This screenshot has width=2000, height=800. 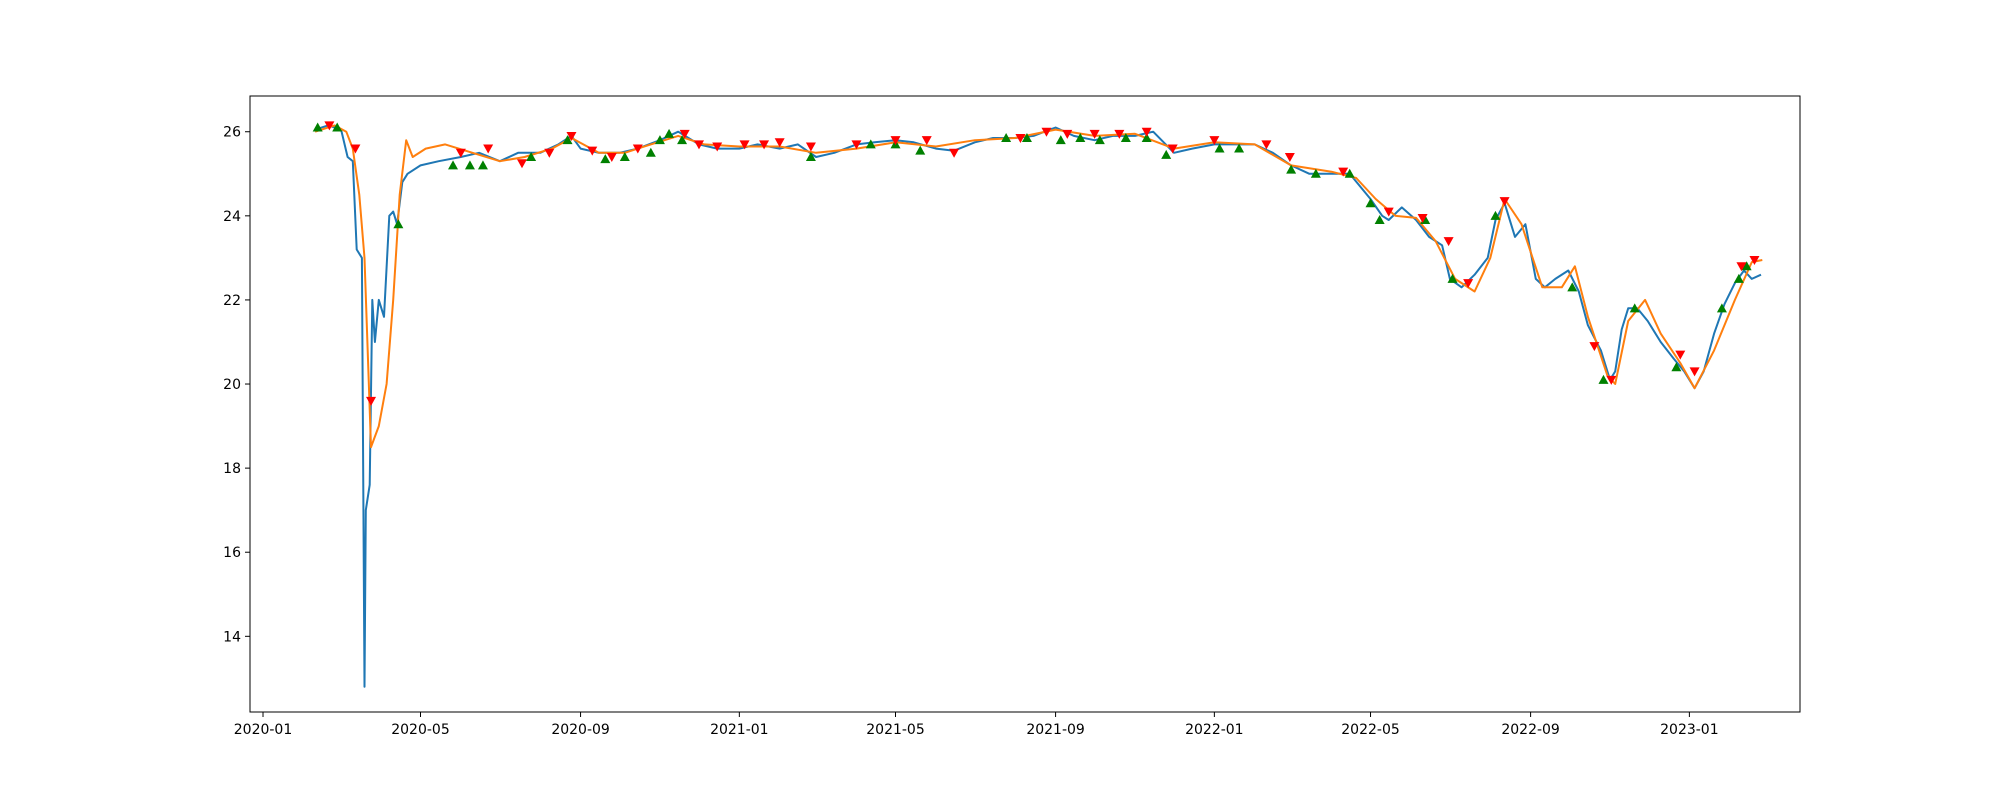 I want to click on y-tick-label: 18, so click(x=232, y=469).